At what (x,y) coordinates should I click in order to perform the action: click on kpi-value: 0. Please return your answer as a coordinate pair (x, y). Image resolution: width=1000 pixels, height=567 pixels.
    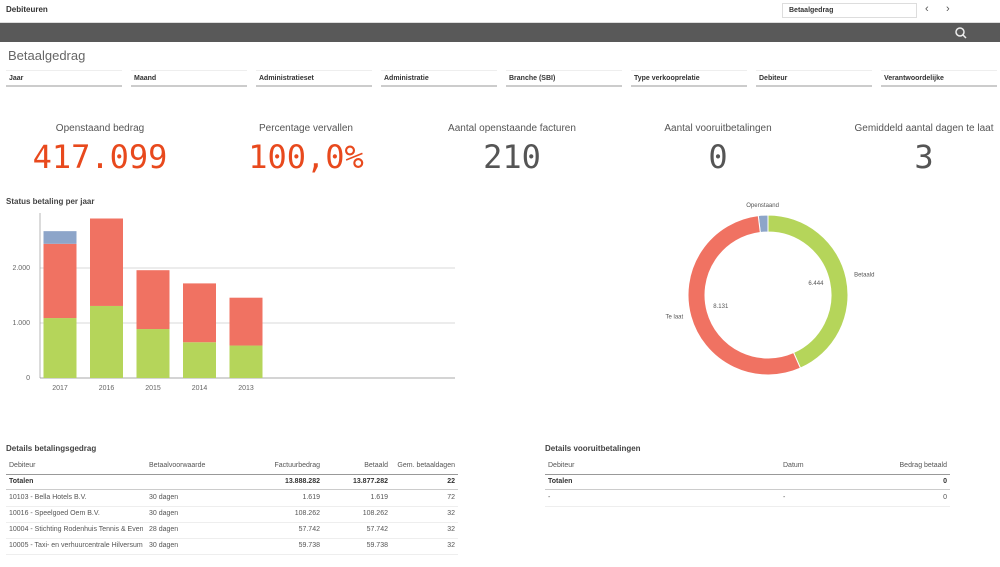
    Looking at the image, I should click on (718, 157).